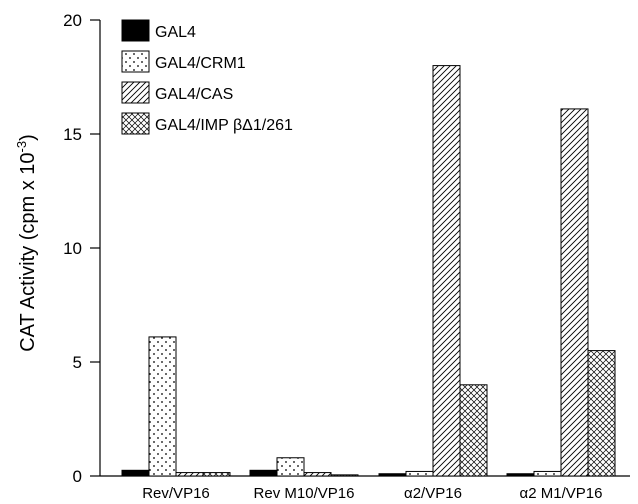 The width and height of the screenshot is (638, 504). Describe the element at coordinates (175, 32) in the screenshot. I see `legend-label: GAL4` at that location.